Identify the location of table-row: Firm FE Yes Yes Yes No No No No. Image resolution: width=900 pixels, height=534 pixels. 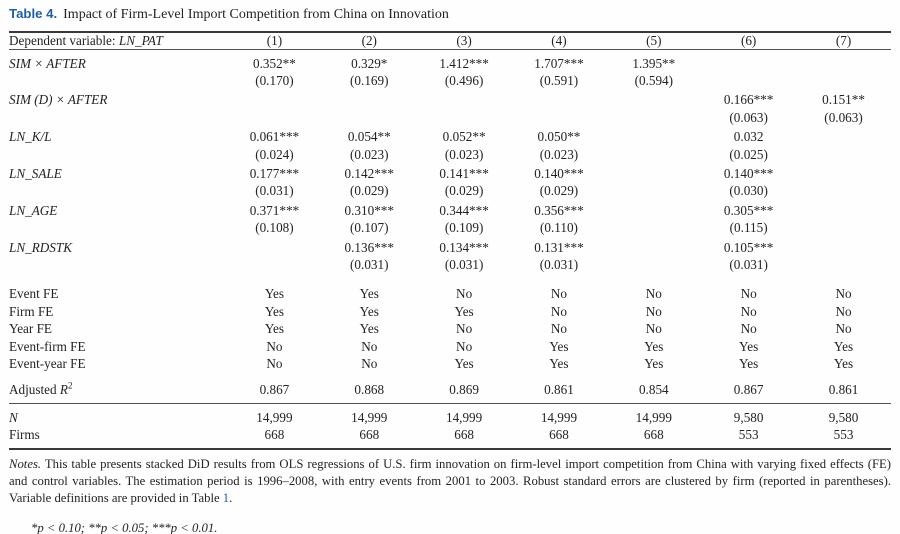
(450, 311).